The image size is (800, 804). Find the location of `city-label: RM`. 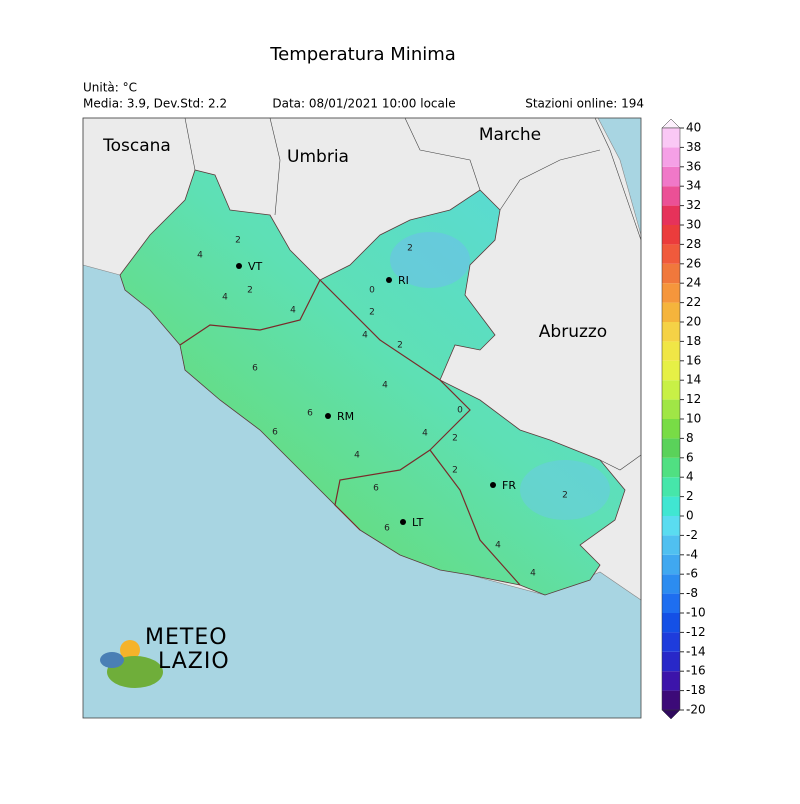

city-label: RM is located at coordinates (345, 416).